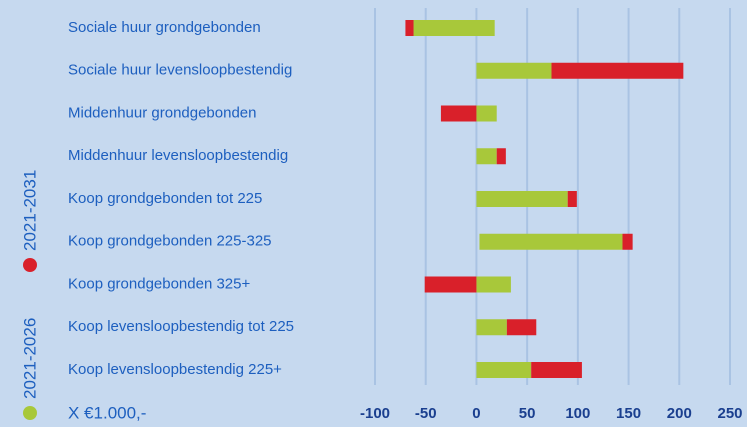  Describe the element at coordinates (162, 112) in the screenshot. I see `category-label: Middenhuur grondgebonden` at that location.